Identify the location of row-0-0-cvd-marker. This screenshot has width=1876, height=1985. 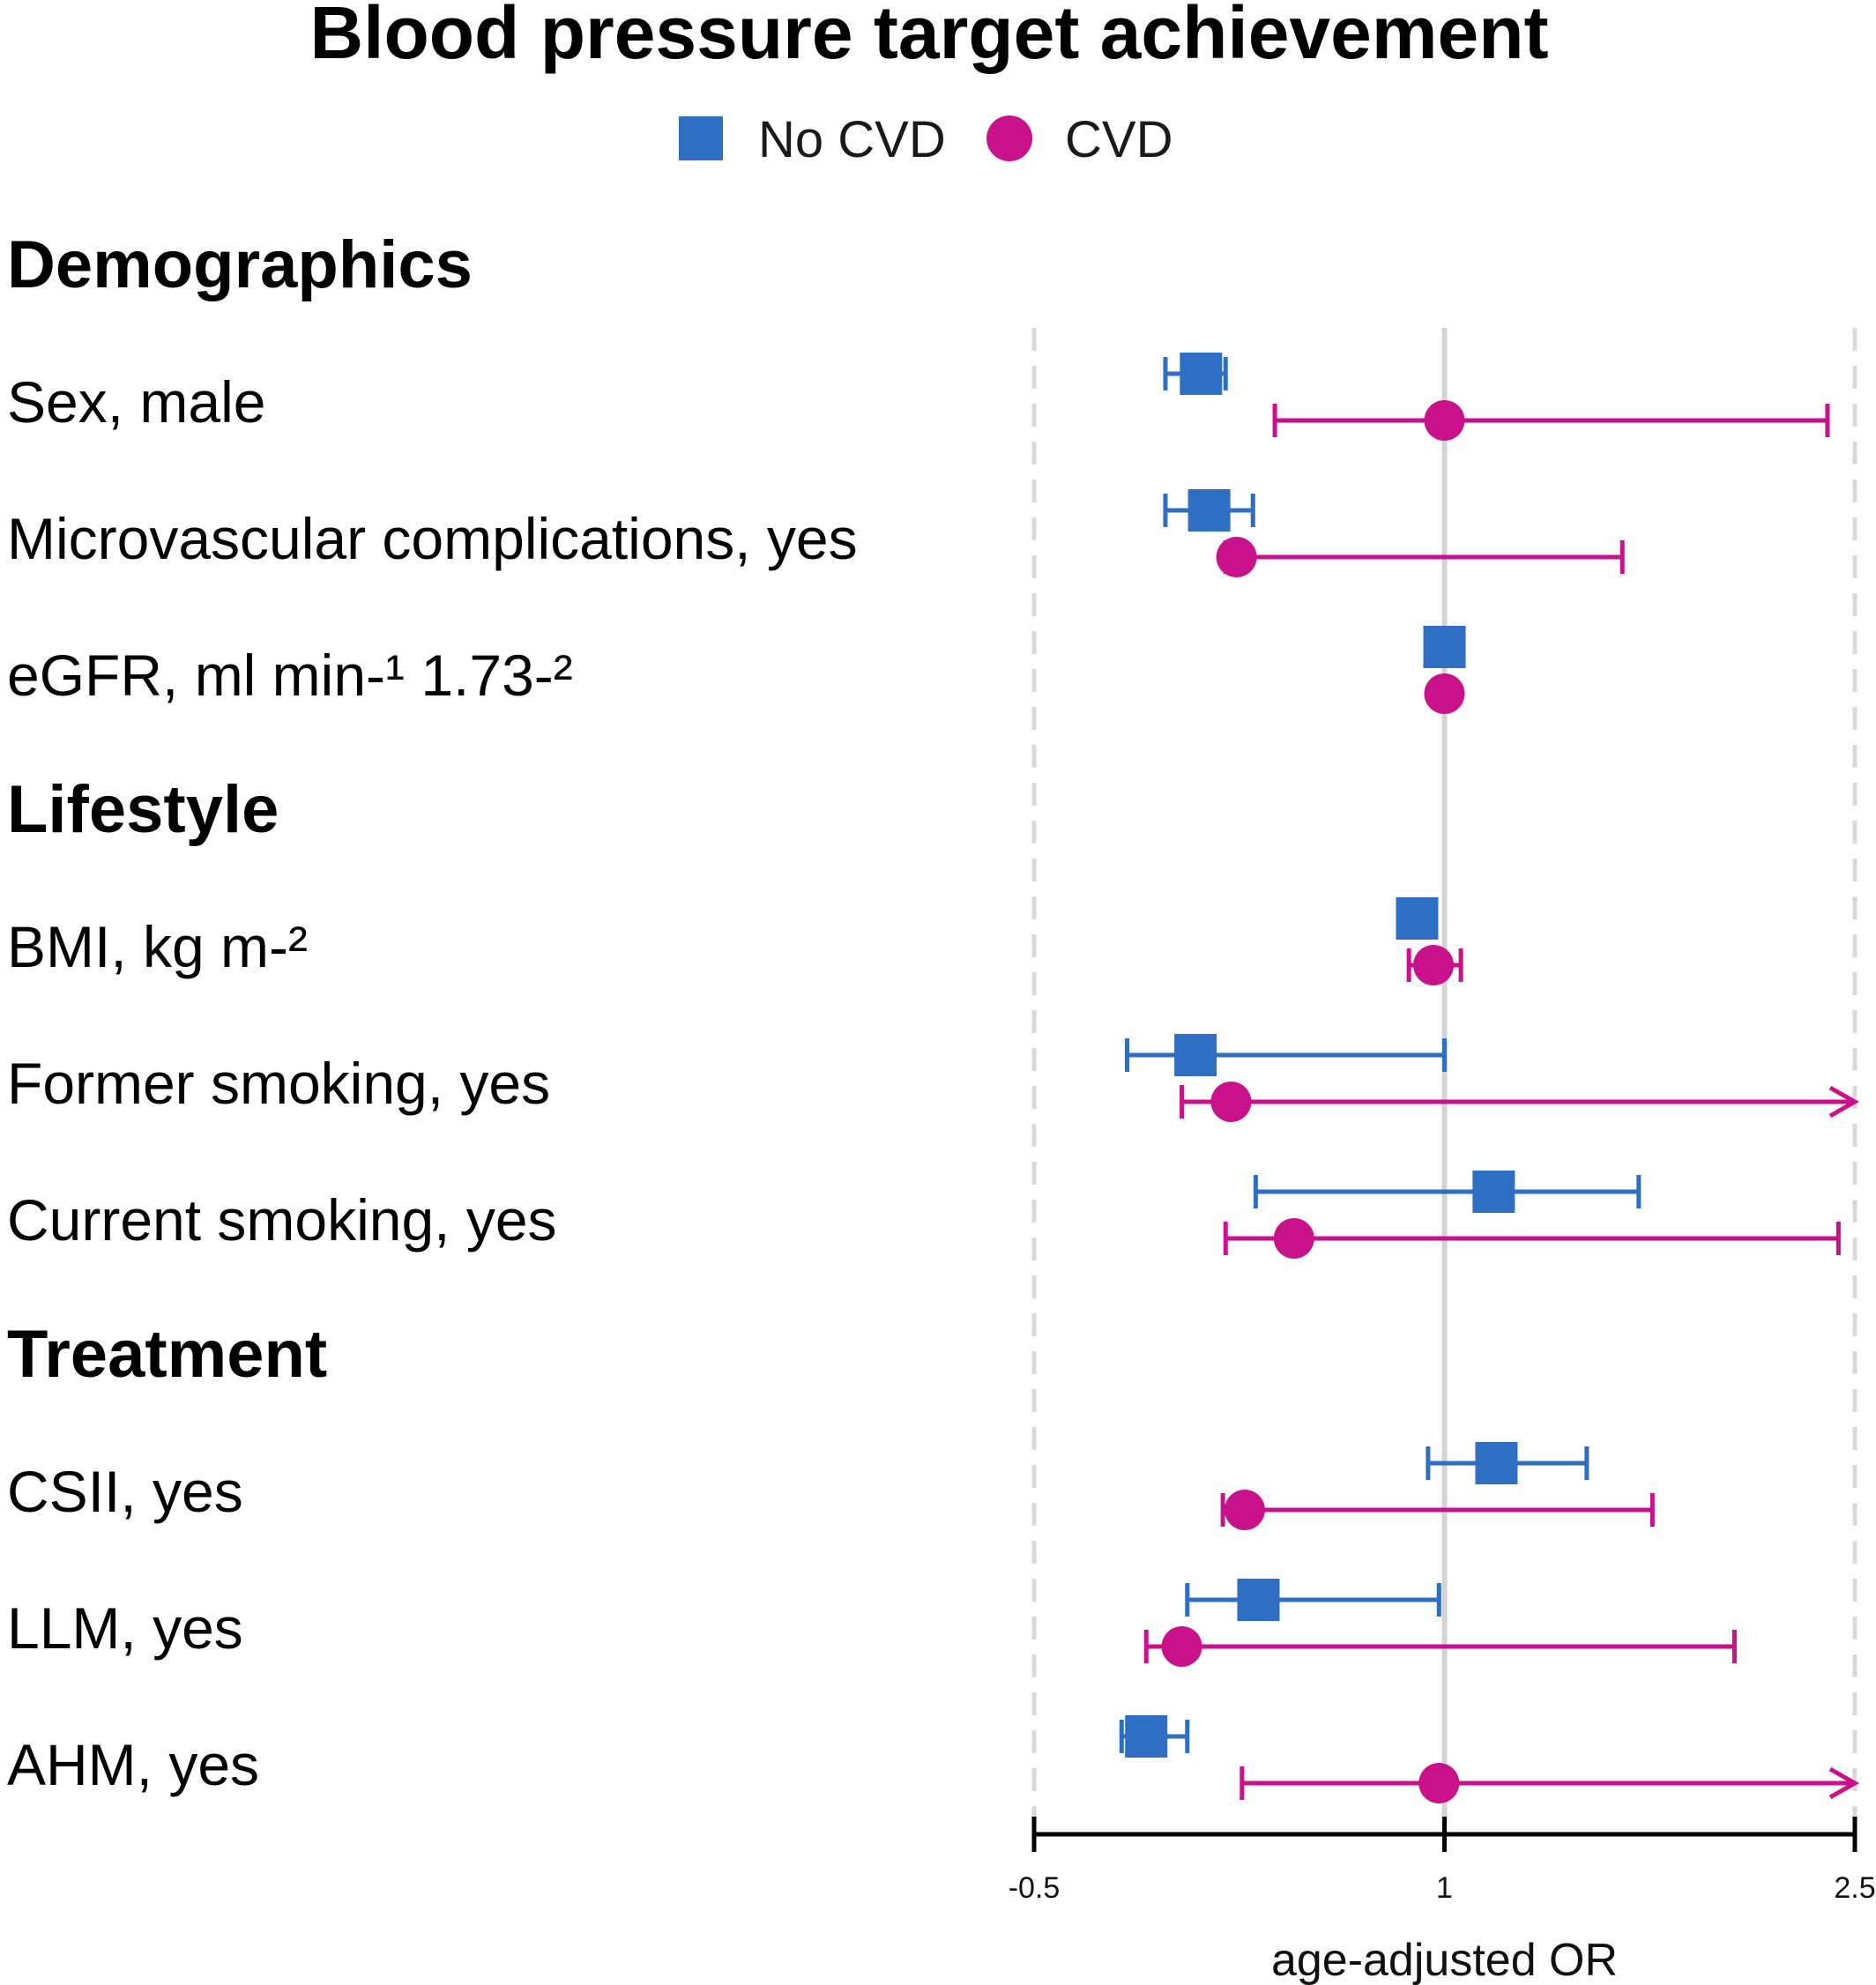
(1444, 420).